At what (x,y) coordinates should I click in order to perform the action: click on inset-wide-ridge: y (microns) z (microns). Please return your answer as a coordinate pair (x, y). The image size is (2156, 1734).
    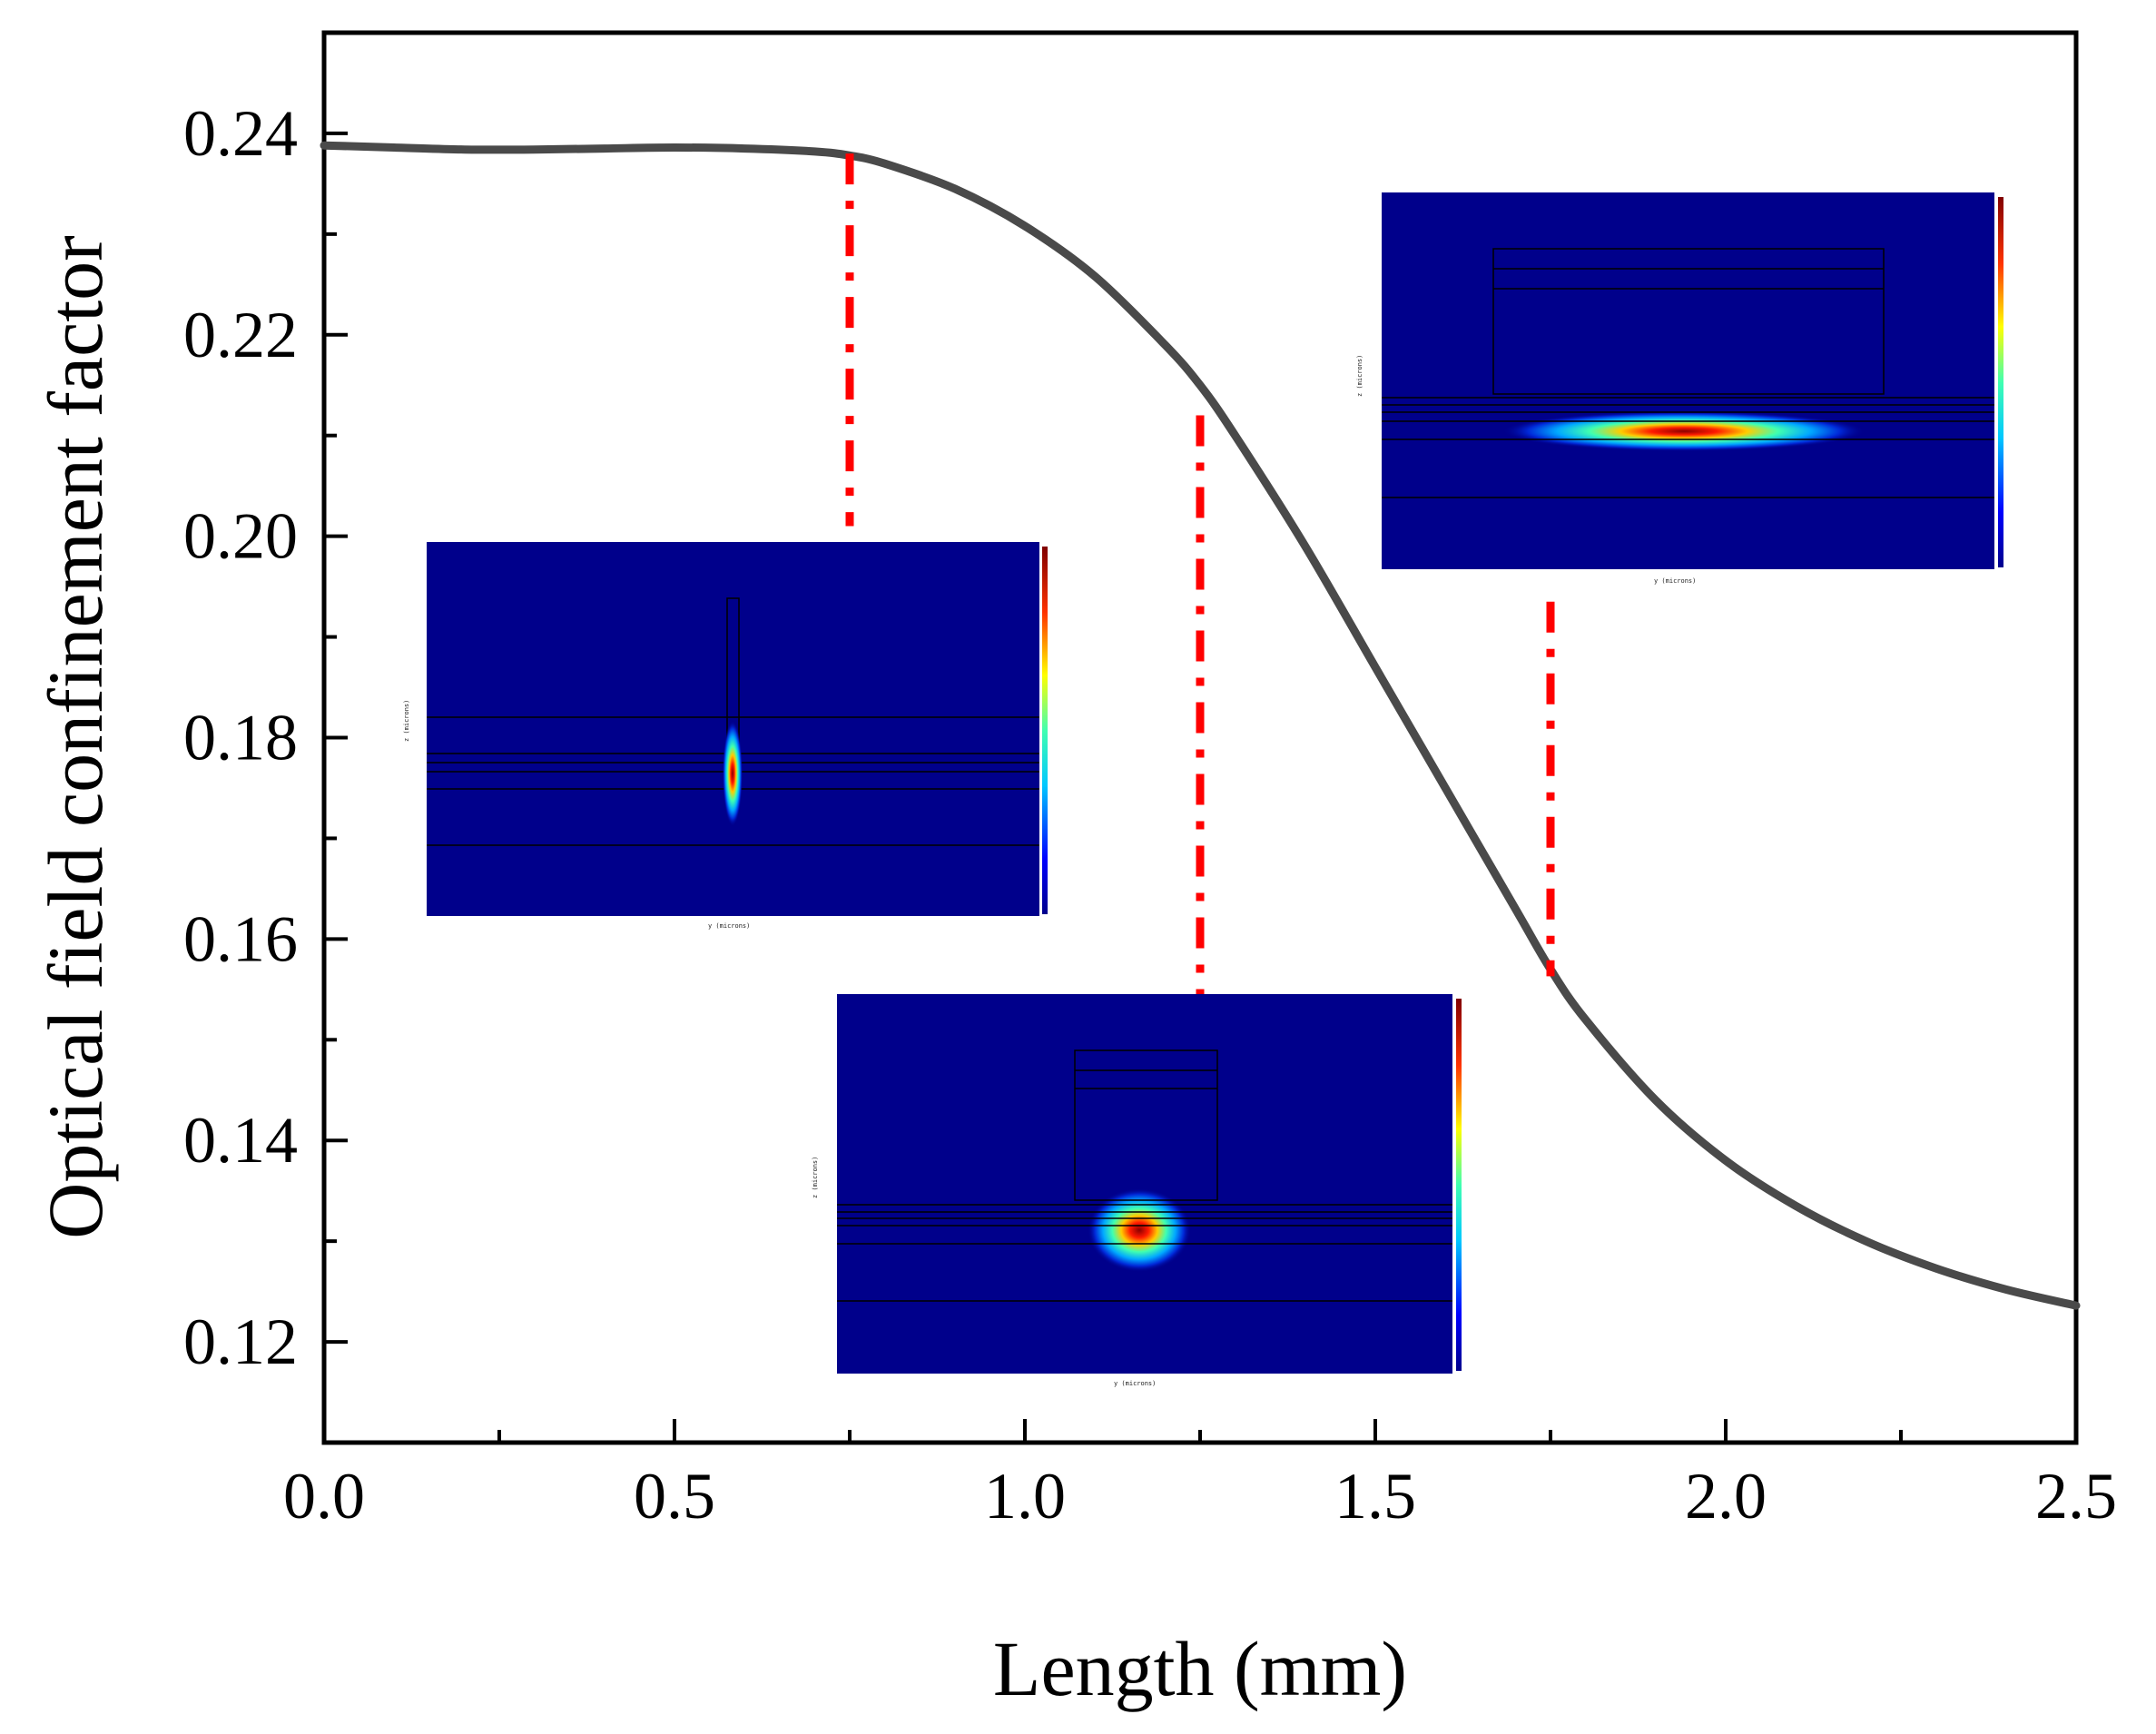
    Looking at the image, I should click on (1680, 388).